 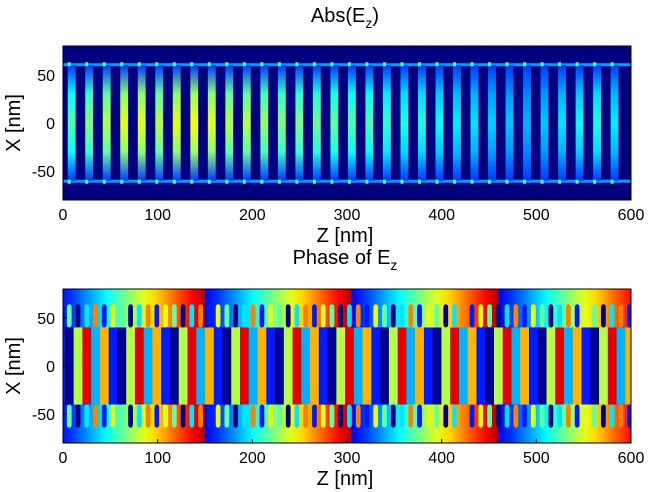 I want to click on y-tick-label: 50, so click(x=46, y=319).